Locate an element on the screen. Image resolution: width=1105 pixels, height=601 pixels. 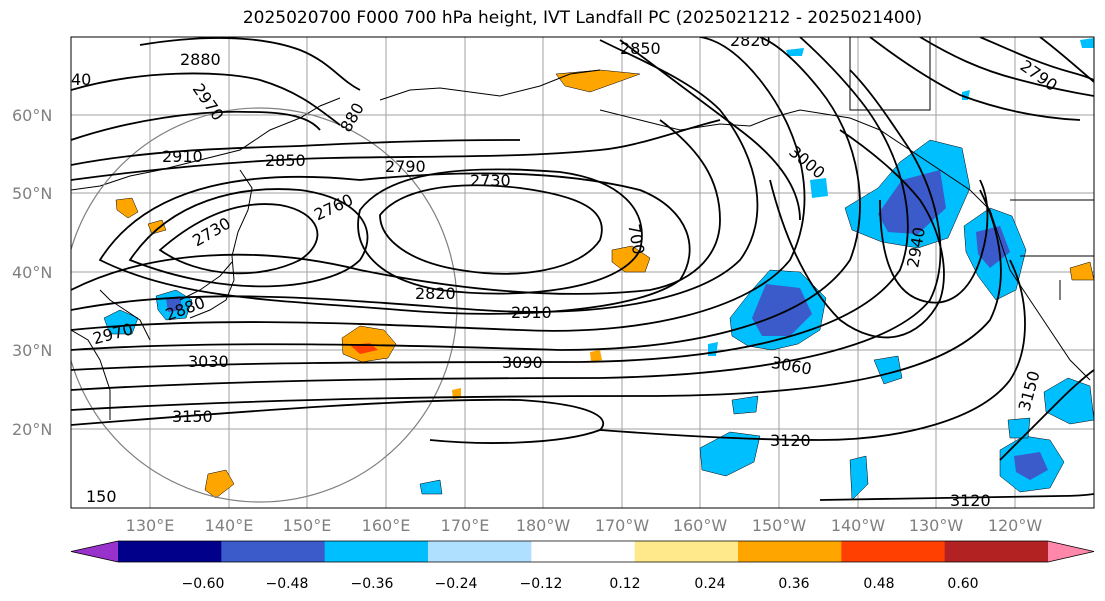
lon-label: 120°W is located at coordinates (1015, 525).